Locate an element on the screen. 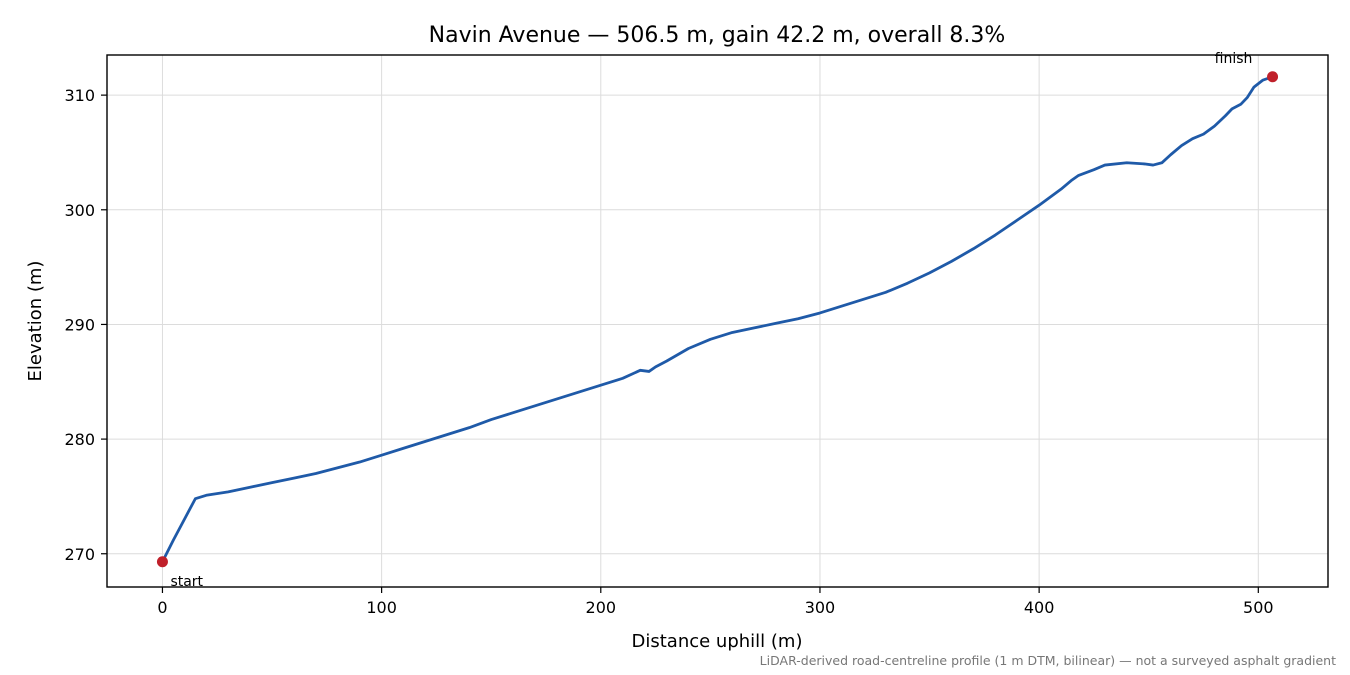  x-tick-label: 500 is located at coordinates (1258, 607).